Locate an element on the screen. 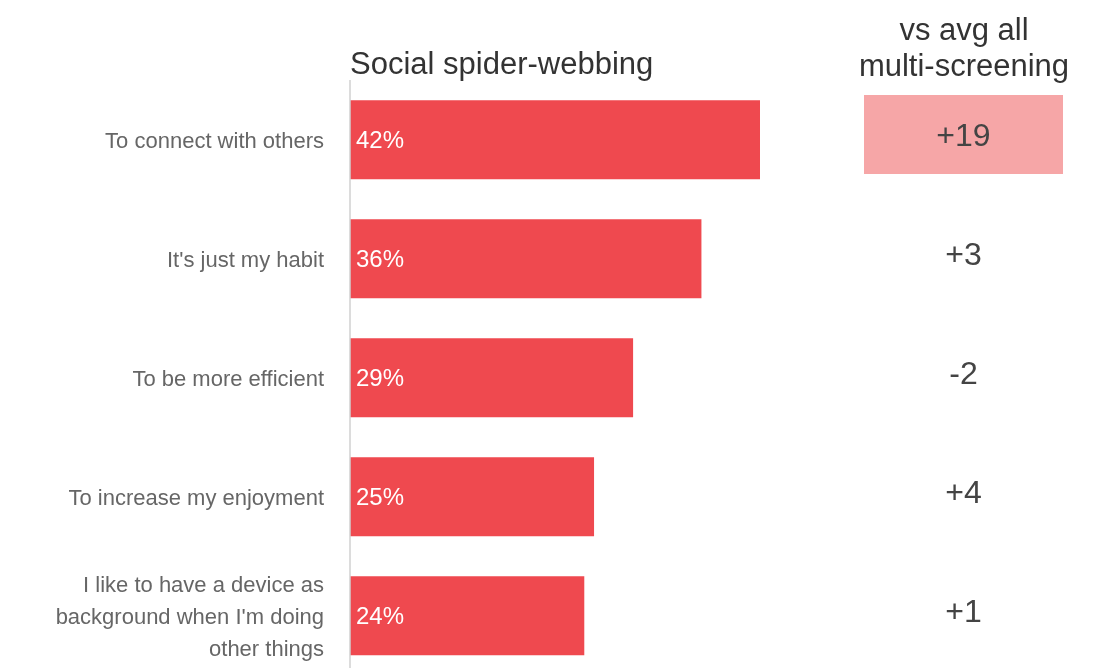  data-label: 29% is located at coordinates (380, 378).